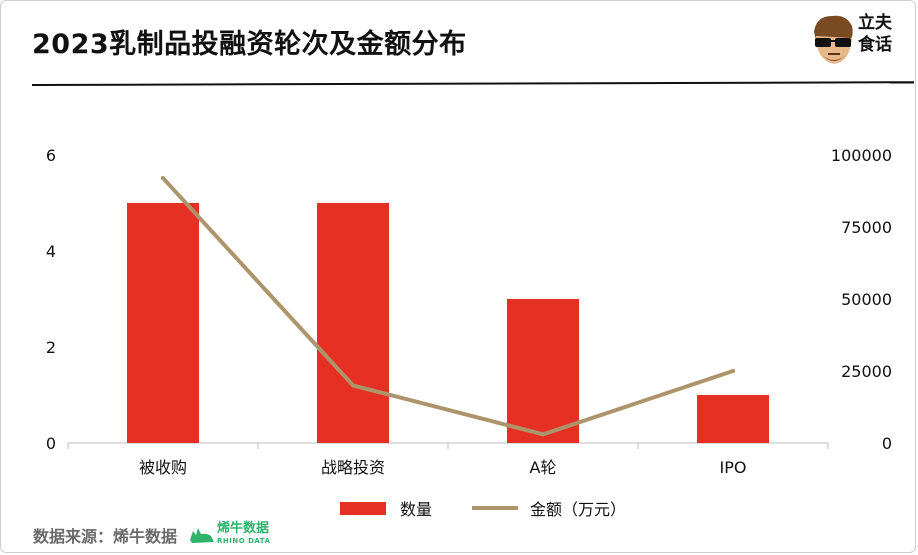  I want to click on legend-label-amount: 金额（万元）, so click(578, 509).